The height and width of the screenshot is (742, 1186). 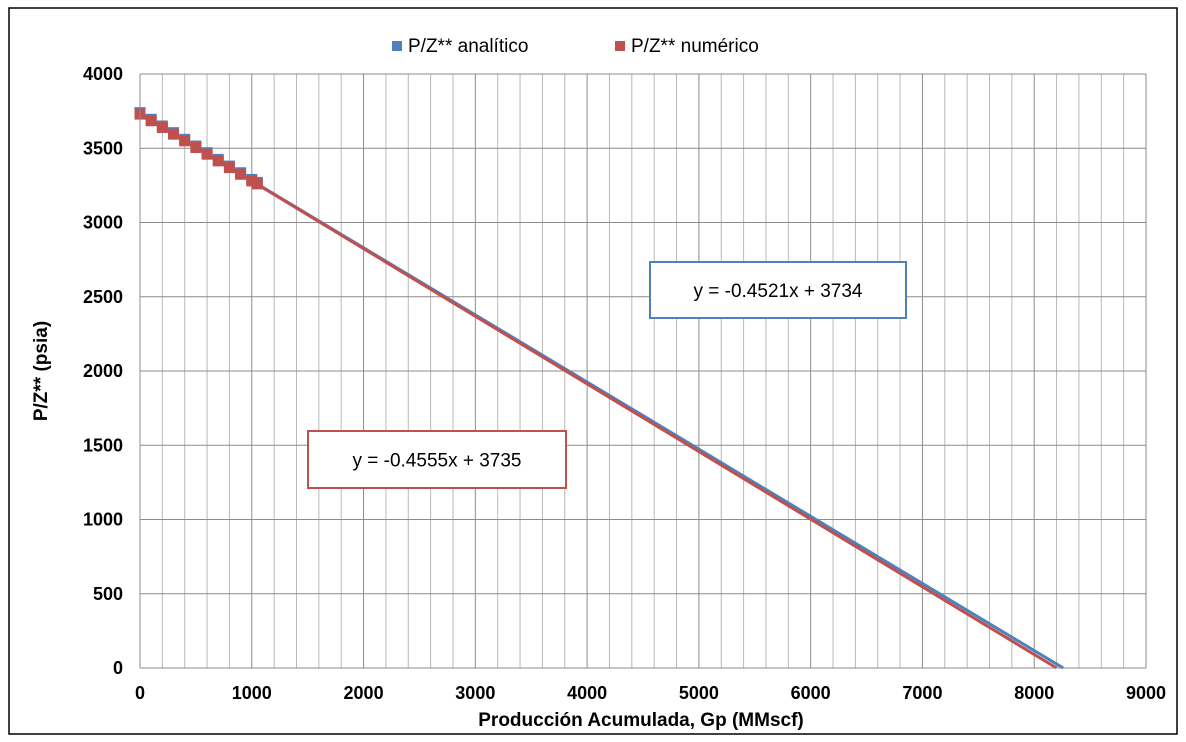 What do you see at coordinates (587, 693) in the screenshot?
I see `x-tick-label: 4000` at bounding box center [587, 693].